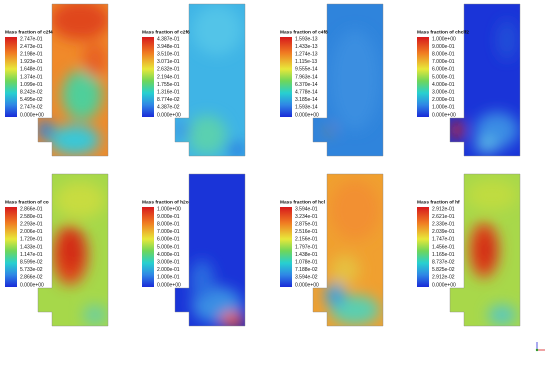 The width and height of the screenshot is (550, 365). What do you see at coordinates (443, 240) in the screenshot?
I see `legend-label: 1.747e-01` at bounding box center [443, 240].